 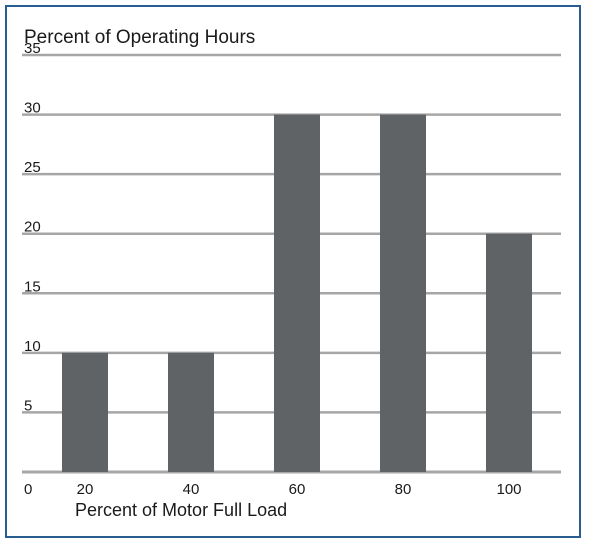 What do you see at coordinates (28, 489) in the screenshot?
I see `y-tick-label: 0` at bounding box center [28, 489].